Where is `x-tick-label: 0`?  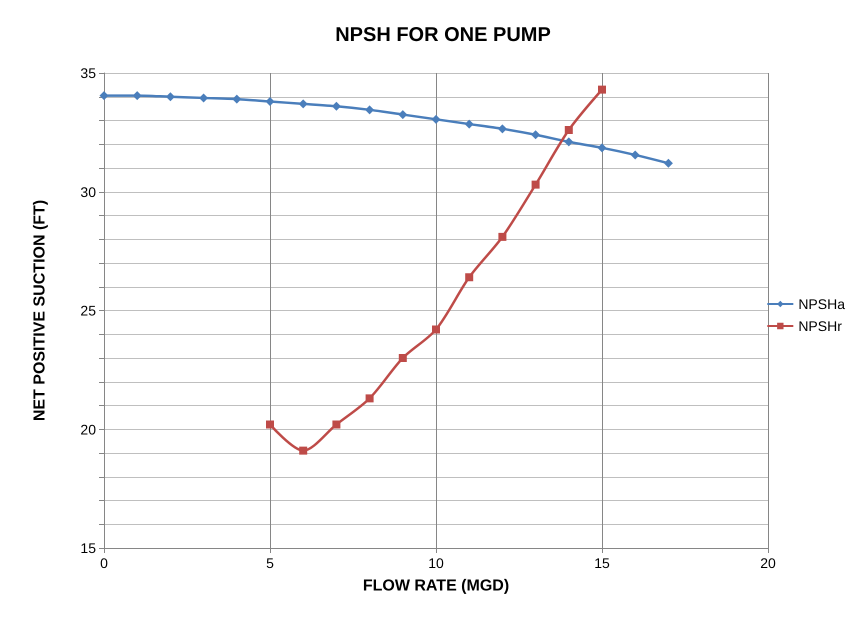 x-tick-label: 0 is located at coordinates (104, 563).